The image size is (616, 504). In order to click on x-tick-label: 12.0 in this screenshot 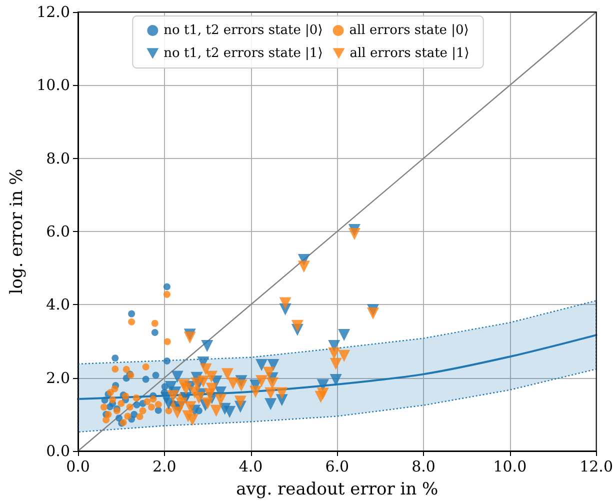, I will do `click(597, 467)`.